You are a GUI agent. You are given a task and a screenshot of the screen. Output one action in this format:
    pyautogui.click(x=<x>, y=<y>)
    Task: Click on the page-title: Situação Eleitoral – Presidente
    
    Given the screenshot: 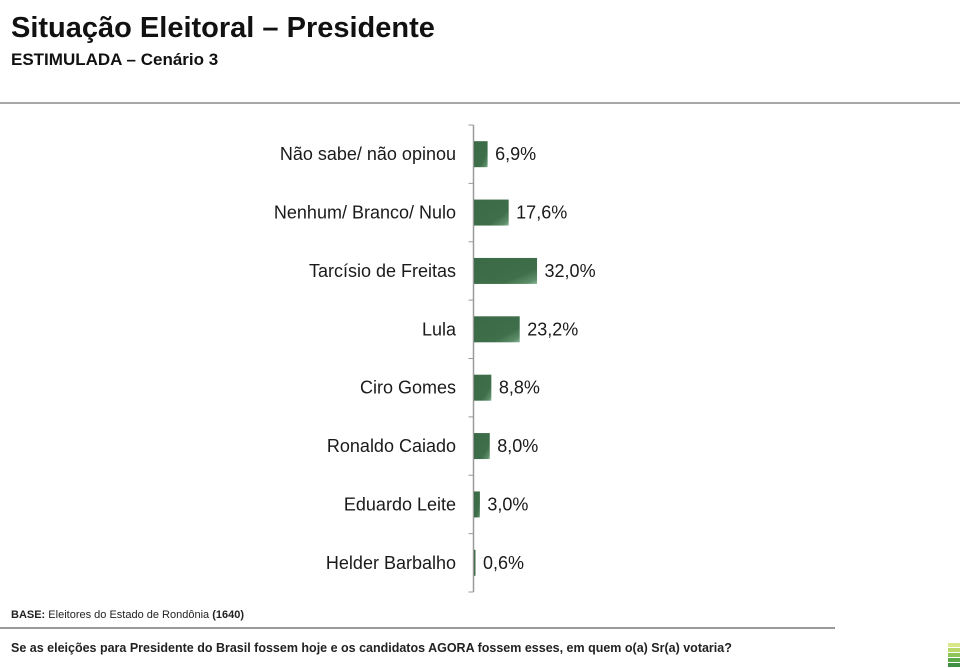 What is the action you would take?
    pyautogui.click(x=223, y=28)
    